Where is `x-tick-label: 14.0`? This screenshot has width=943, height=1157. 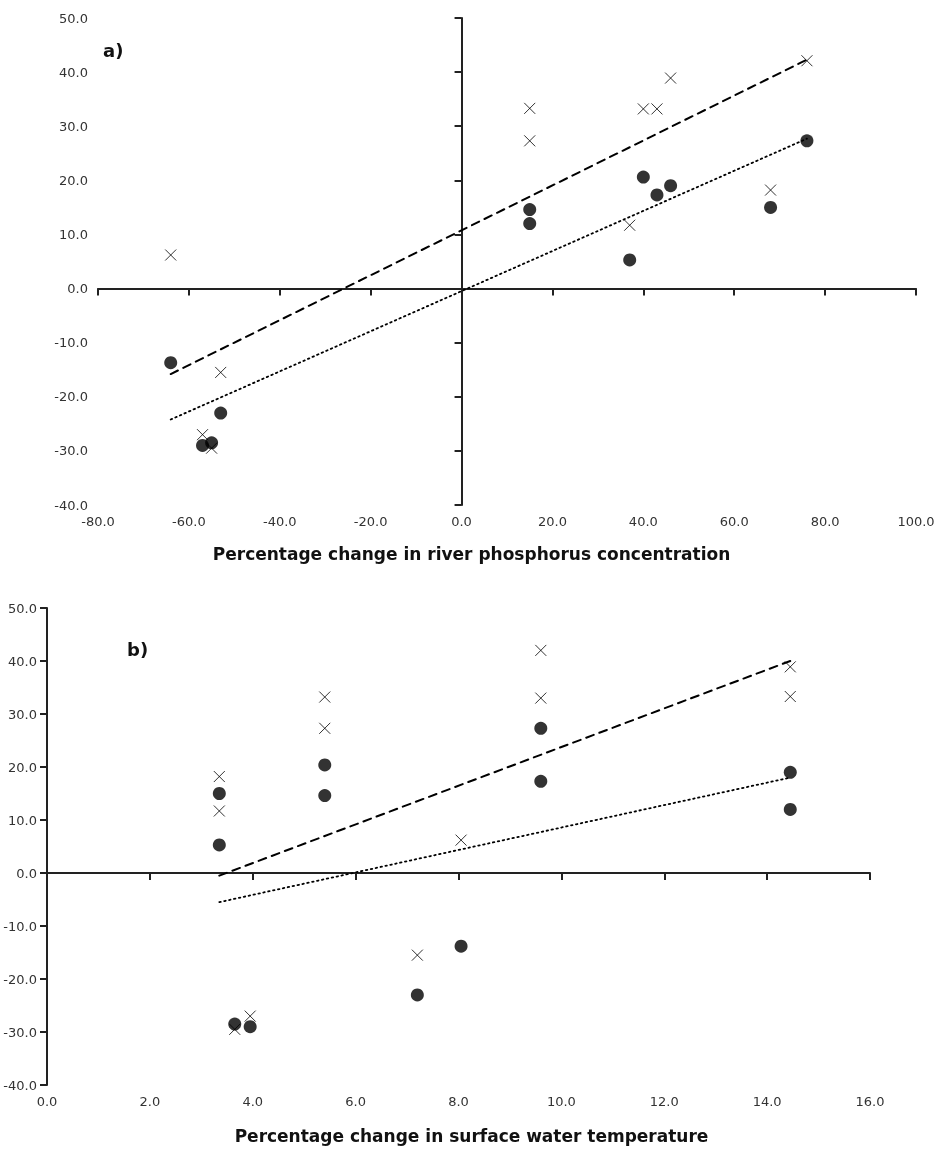
x-tick-label: 14.0 is located at coordinates (767, 1101).